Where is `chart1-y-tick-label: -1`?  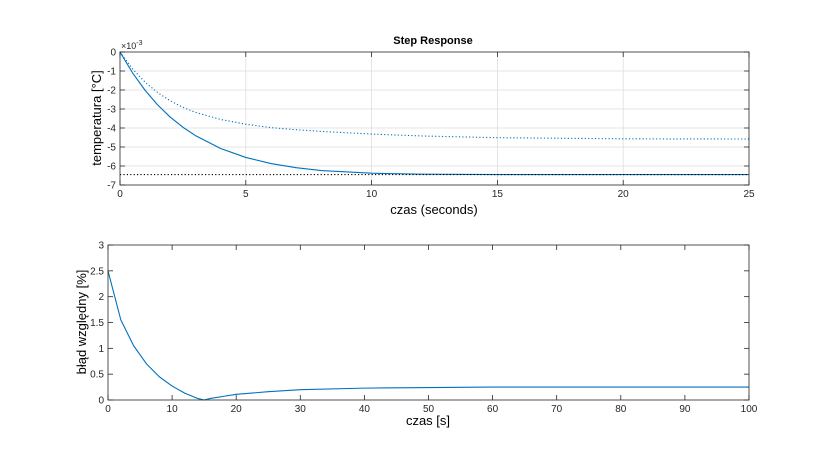
chart1-y-tick-label: -1 is located at coordinates (111, 72).